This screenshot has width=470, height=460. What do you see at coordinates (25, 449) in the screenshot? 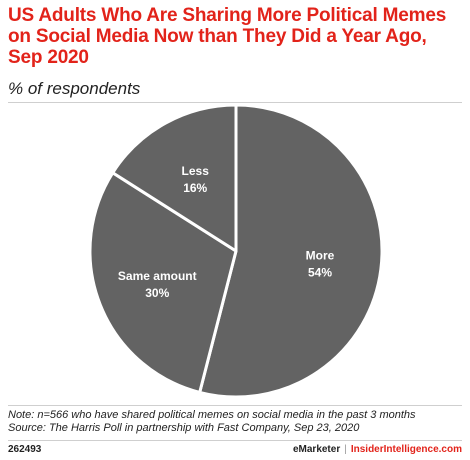
I see `chart-id: 262493` at bounding box center [25, 449].